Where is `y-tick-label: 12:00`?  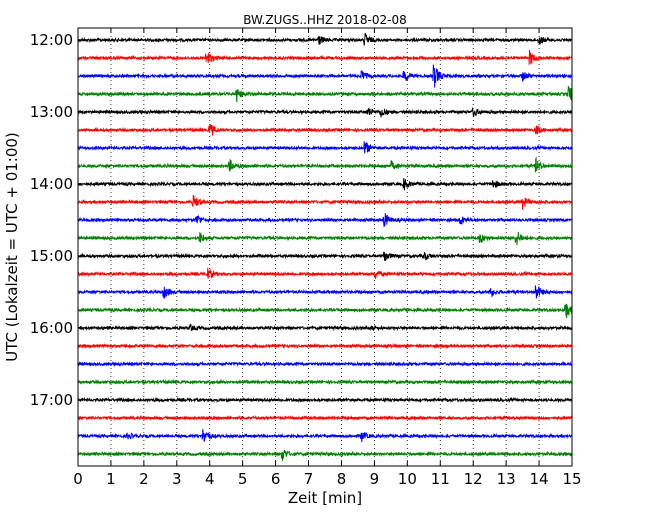 y-tick-label: 12:00 is located at coordinates (51, 40).